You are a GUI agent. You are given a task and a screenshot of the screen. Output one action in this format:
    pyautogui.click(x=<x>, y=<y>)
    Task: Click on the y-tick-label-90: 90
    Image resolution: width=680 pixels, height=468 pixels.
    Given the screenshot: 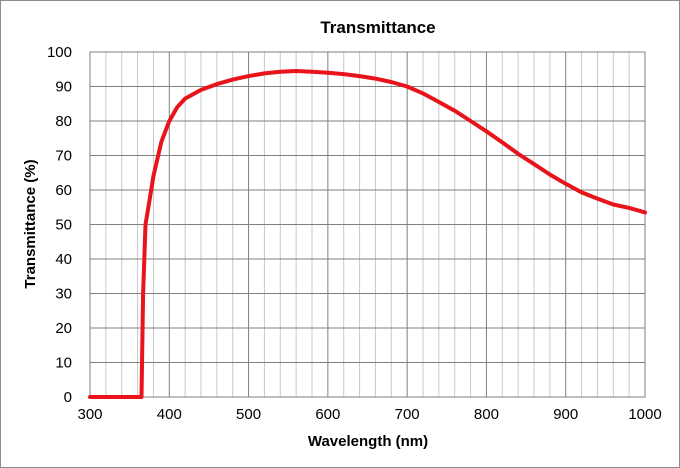 What is the action you would take?
    pyautogui.click(x=63, y=87)
    